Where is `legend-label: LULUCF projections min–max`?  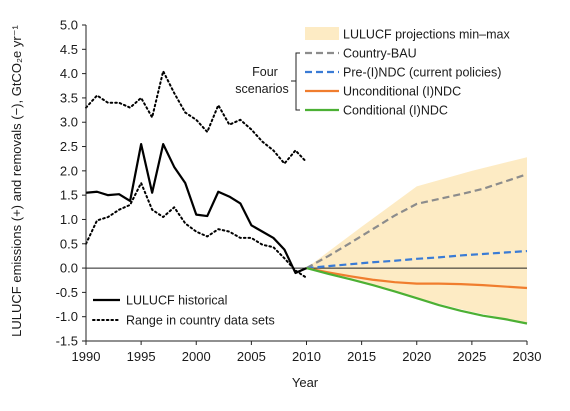
legend-label: LULUCF projections min–max is located at coordinates (426, 35).